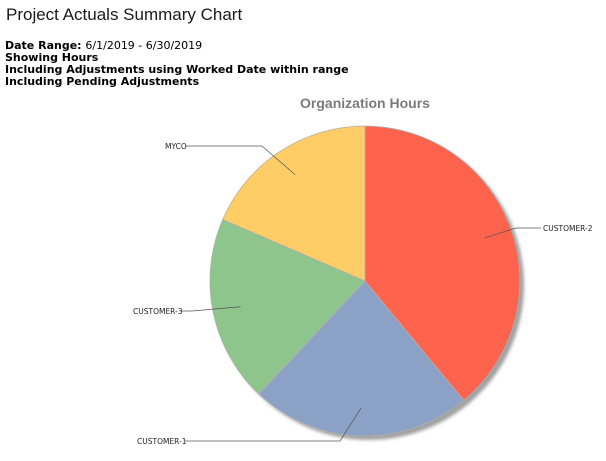  What do you see at coordinates (294, 203) in the screenshot?
I see `pie-slice-myco` at bounding box center [294, 203].